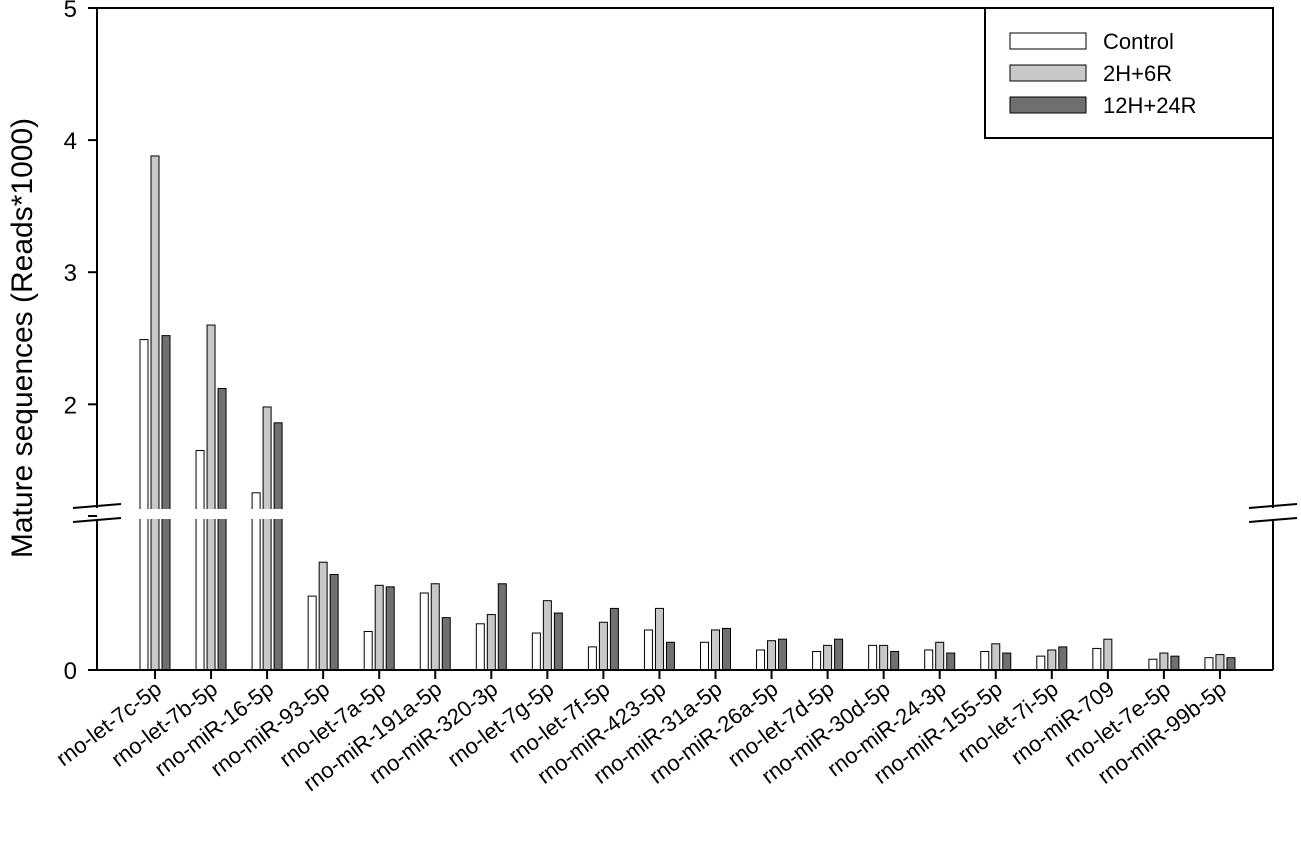 The image size is (1301, 858). Describe the element at coordinates (1137, 73) in the screenshot. I see `legend-label: 2H+6R` at that location.